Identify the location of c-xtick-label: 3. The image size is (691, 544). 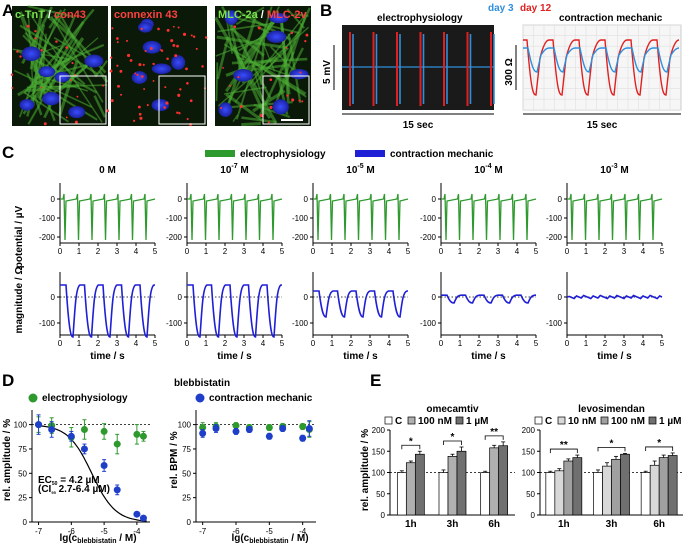
(498, 251).